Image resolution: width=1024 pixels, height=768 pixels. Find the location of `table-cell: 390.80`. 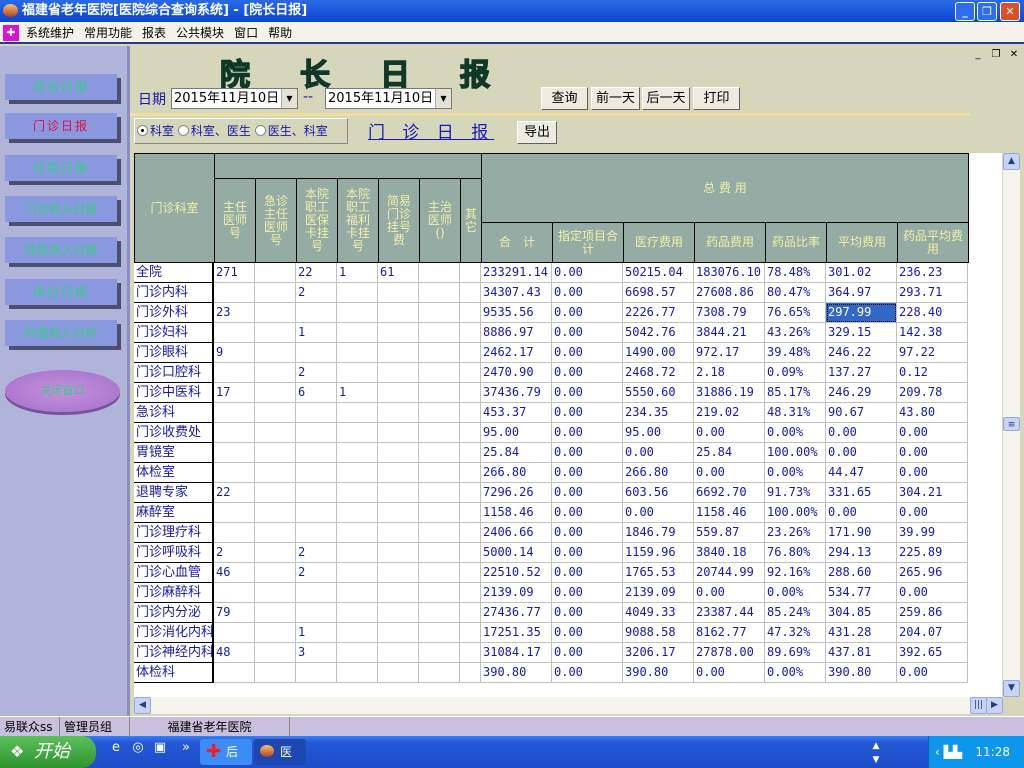

table-cell: 390.80 is located at coordinates (861, 673).